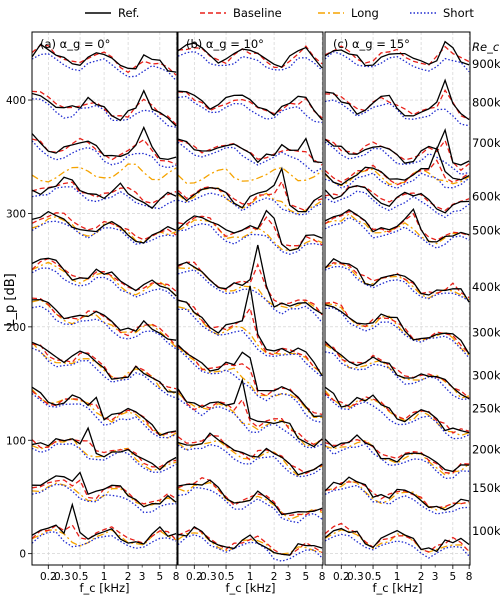 The width and height of the screenshot is (500, 600). Describe the element at coordinates (486, 488) in the screenshot. I see `rec-label: 150k` at that location.